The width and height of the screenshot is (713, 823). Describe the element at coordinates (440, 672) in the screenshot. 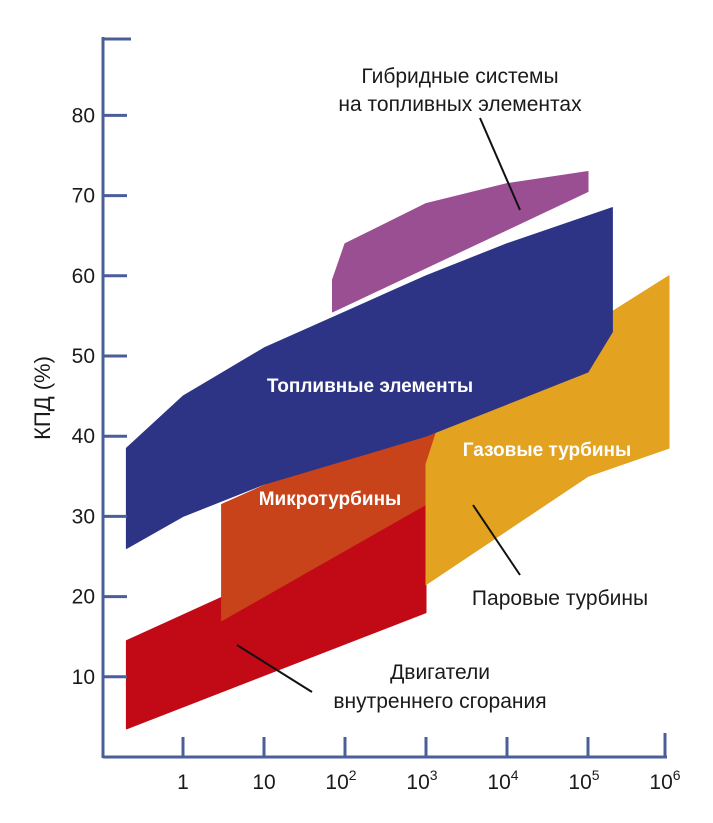

I see `callout-ice-line1: Двигатели` at that location.